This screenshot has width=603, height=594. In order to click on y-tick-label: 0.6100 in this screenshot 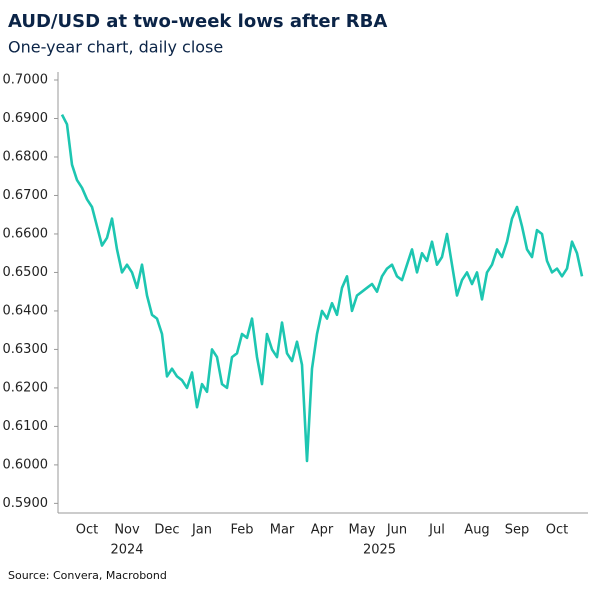, I will do `click(26, 426)`.